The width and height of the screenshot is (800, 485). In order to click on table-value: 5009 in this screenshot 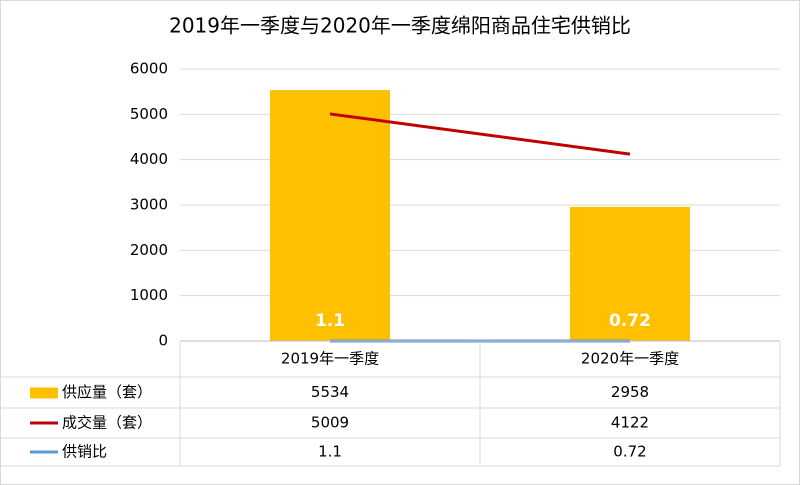, I will do `click(330, 423)`.